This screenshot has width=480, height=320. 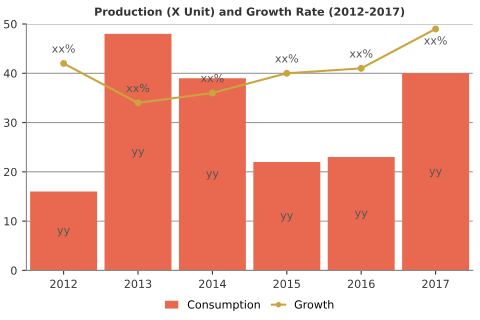 What do you see at coordinates (10, 122) in the screenshot?
I see `y-tick-label: 30` at bounding box center [10, 122].